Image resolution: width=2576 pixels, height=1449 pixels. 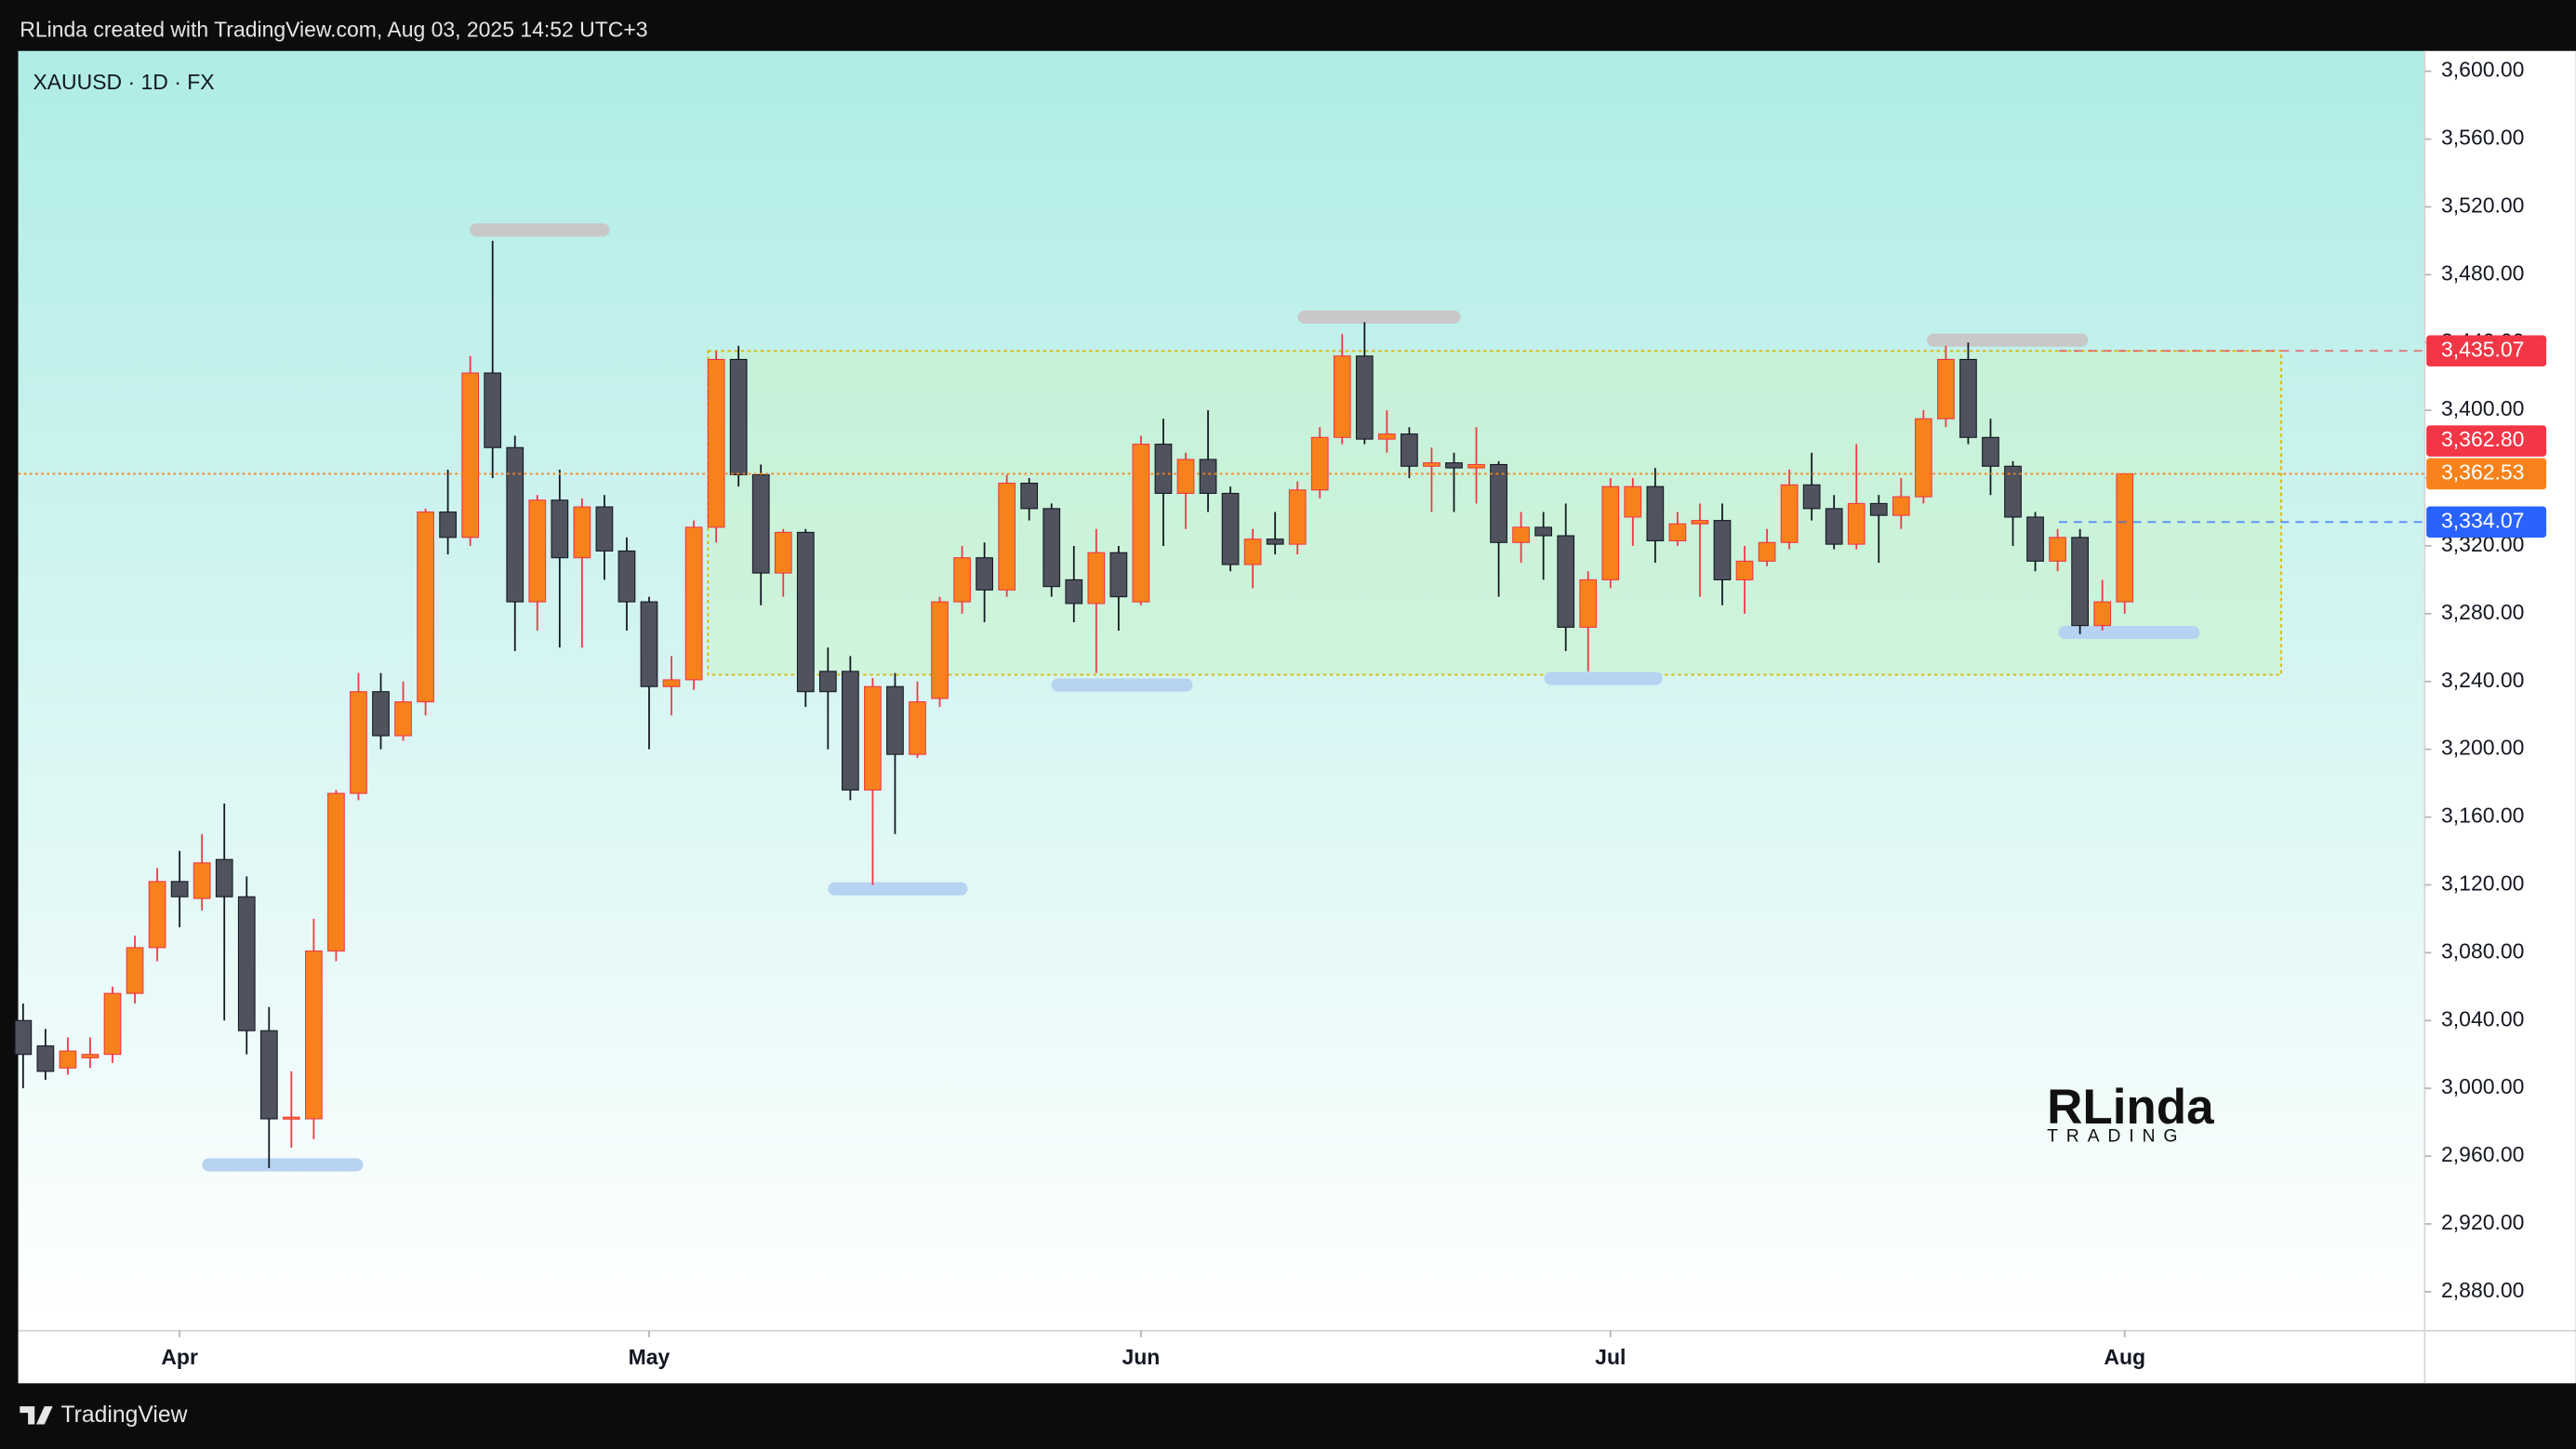 What do you see at coordinates (2482, 520) in the screenshot?
I see `price-label: 3,334.07` at bounding box center [2482, 520].